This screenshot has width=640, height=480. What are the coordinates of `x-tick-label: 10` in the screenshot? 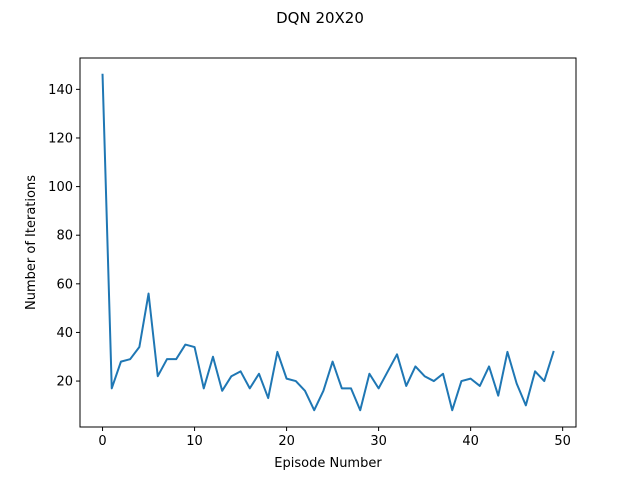 It's located at (194, 441).